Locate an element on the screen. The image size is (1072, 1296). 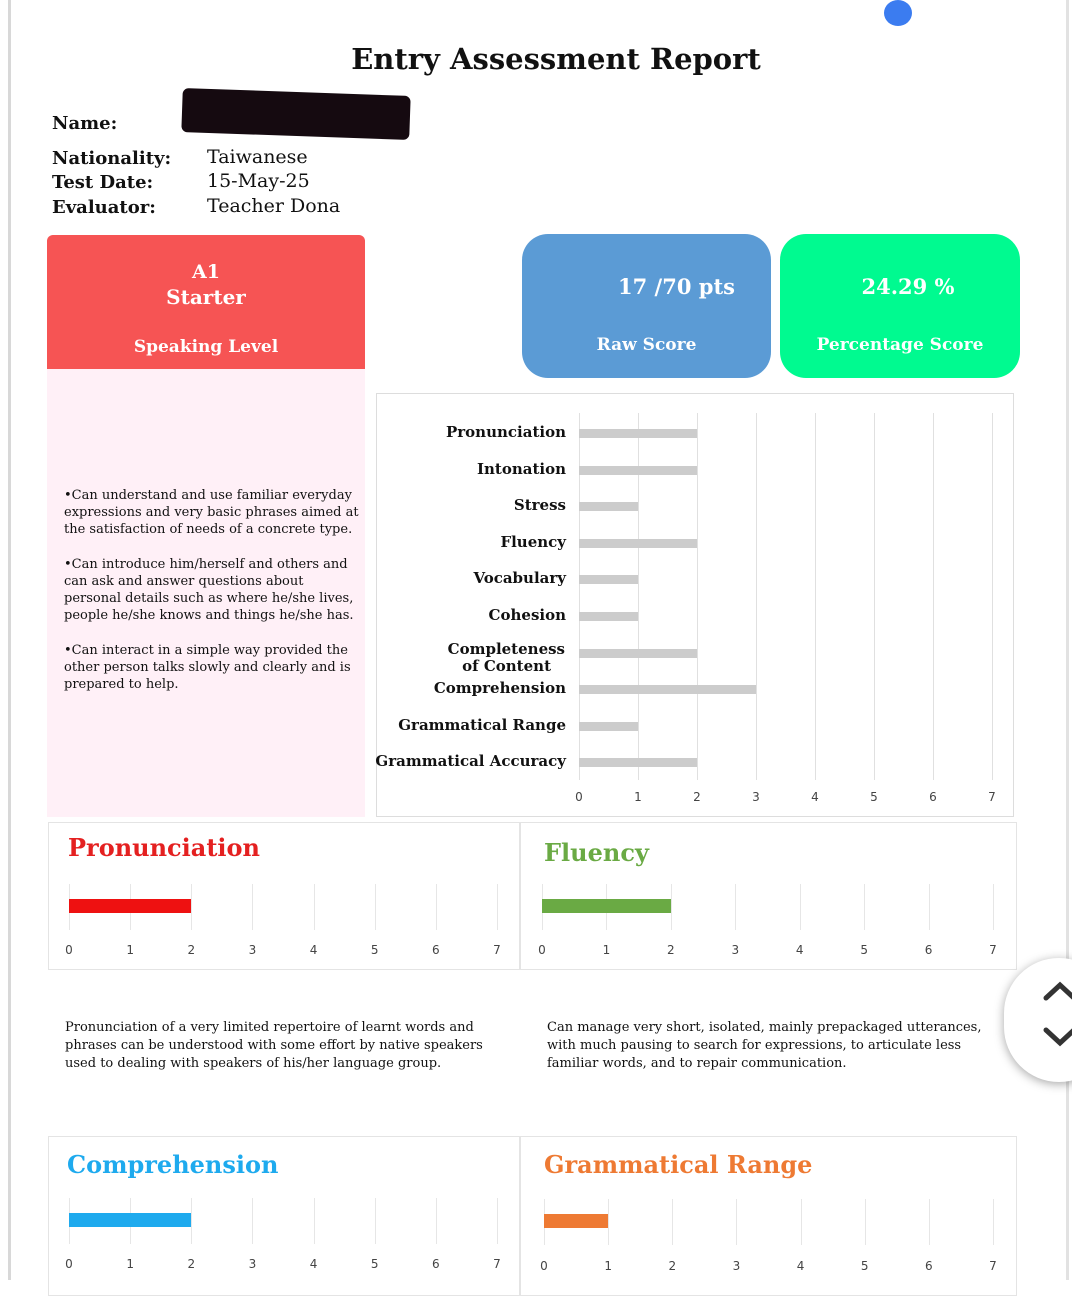
redacted-name is located at coordinates (296, 114).